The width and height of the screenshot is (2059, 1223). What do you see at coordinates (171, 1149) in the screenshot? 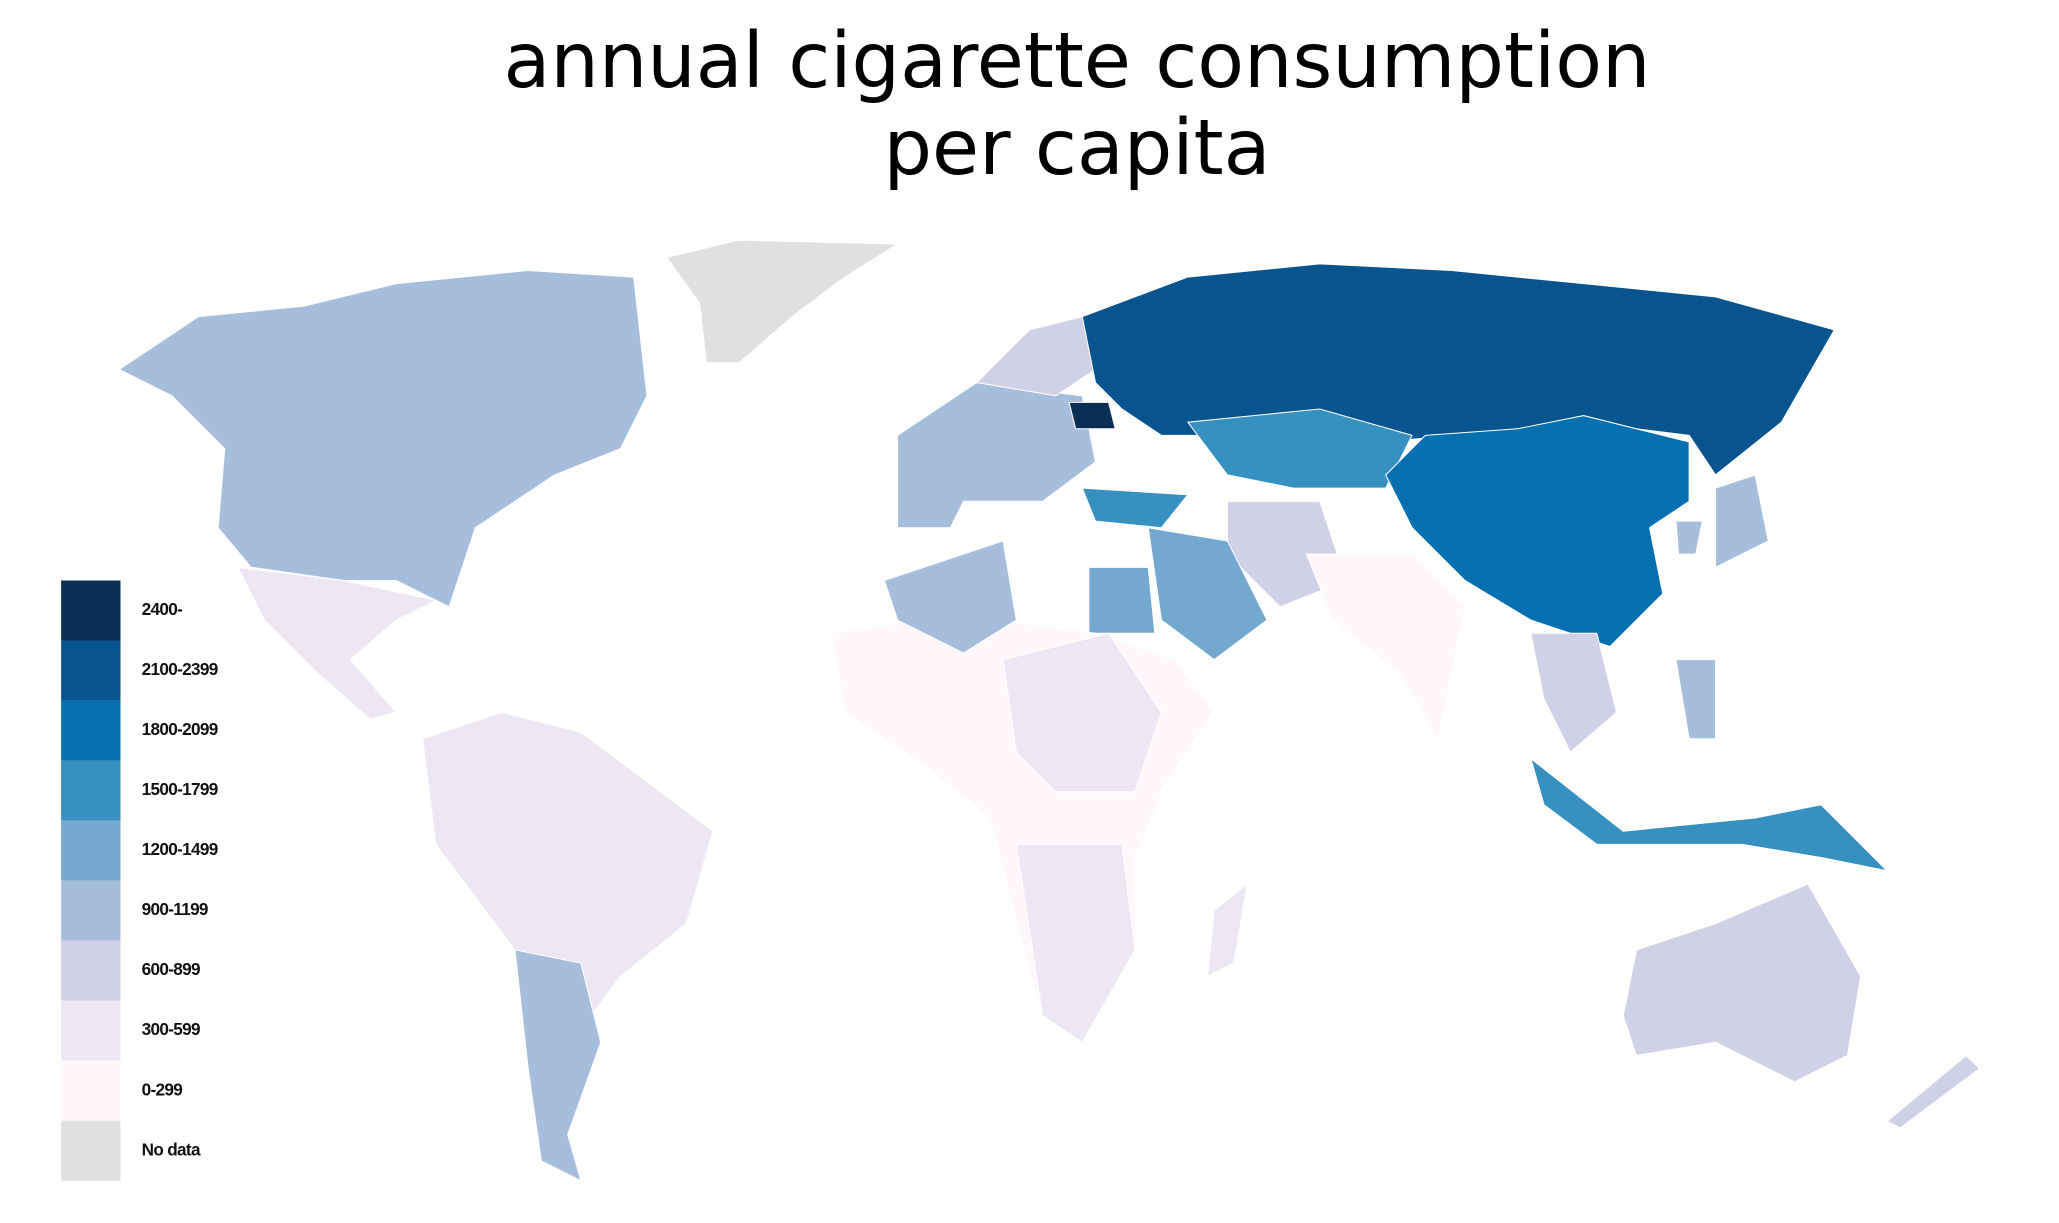
I see `legend-label: No data` at bounding box center [171, 1149].